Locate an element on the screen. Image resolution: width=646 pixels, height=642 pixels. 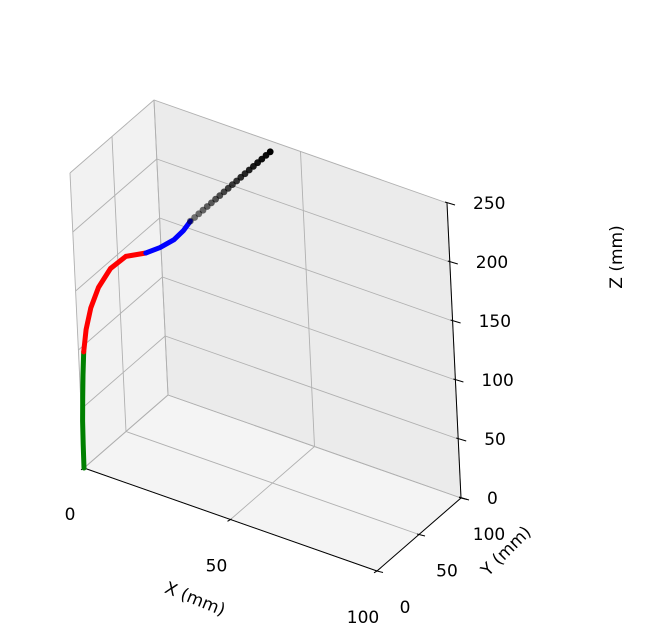
z-axis-line is located at coordinates (454, 350).